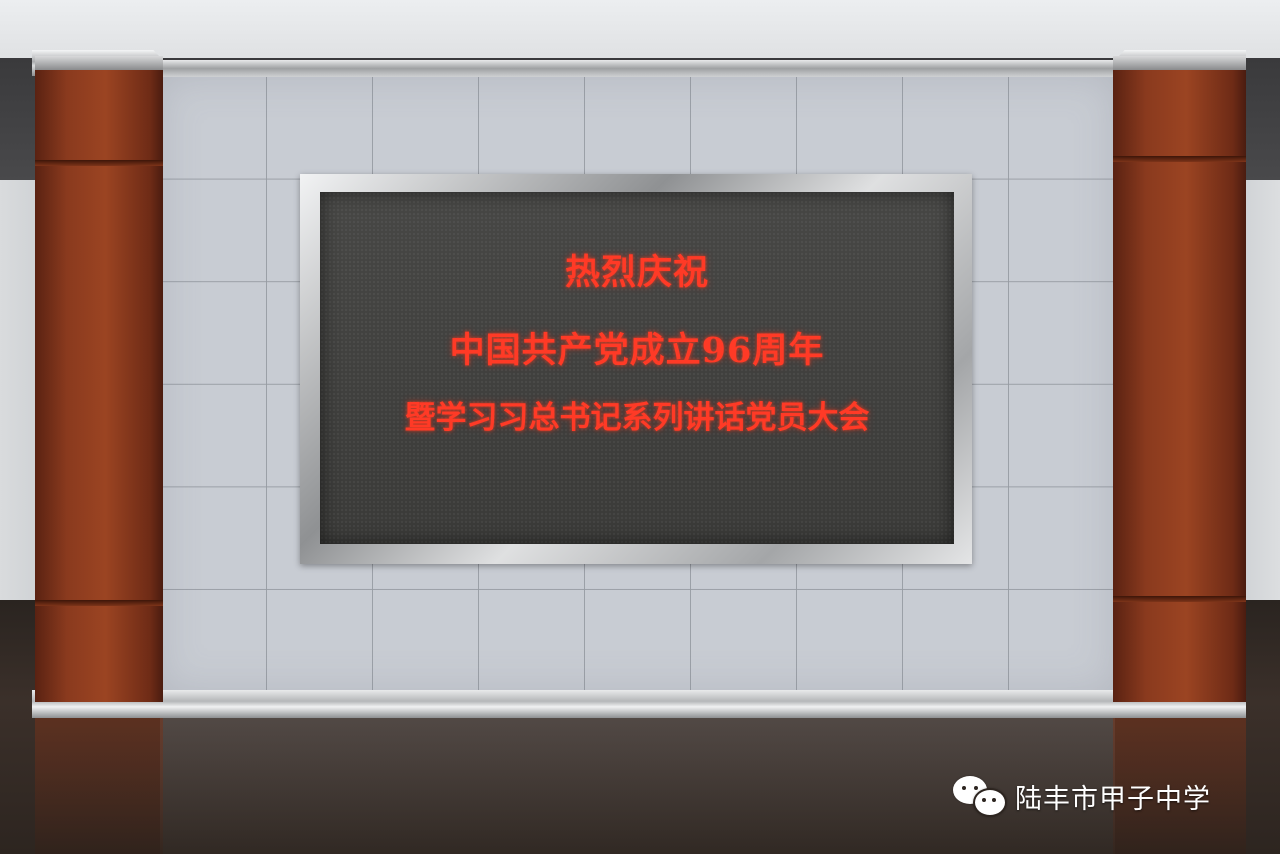  I want to click on wechat-bubble-small, so click(990, 802).